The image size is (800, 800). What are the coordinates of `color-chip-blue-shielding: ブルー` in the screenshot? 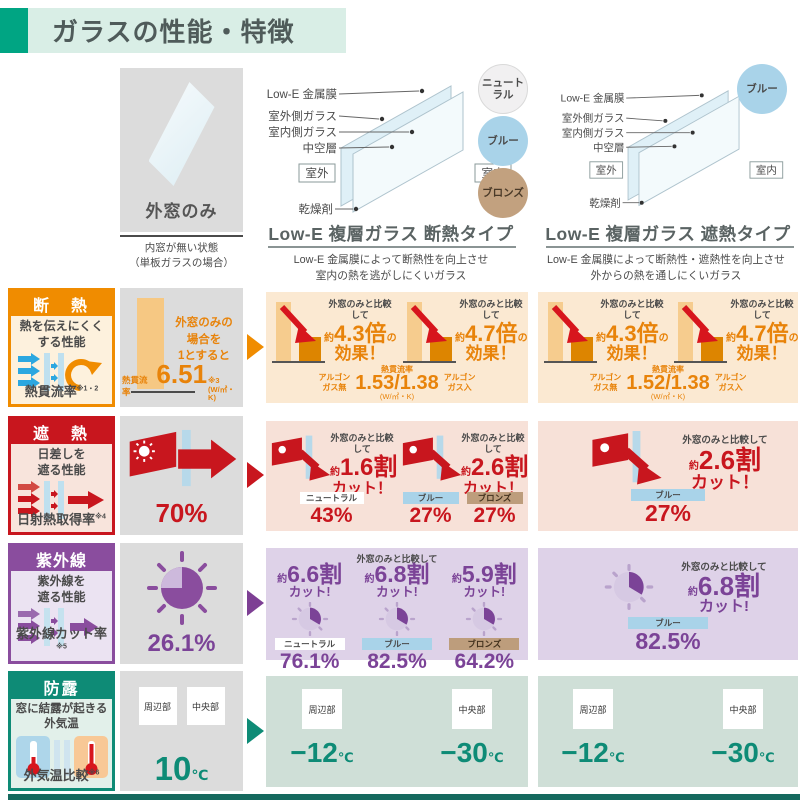 It's located at (762, 89).